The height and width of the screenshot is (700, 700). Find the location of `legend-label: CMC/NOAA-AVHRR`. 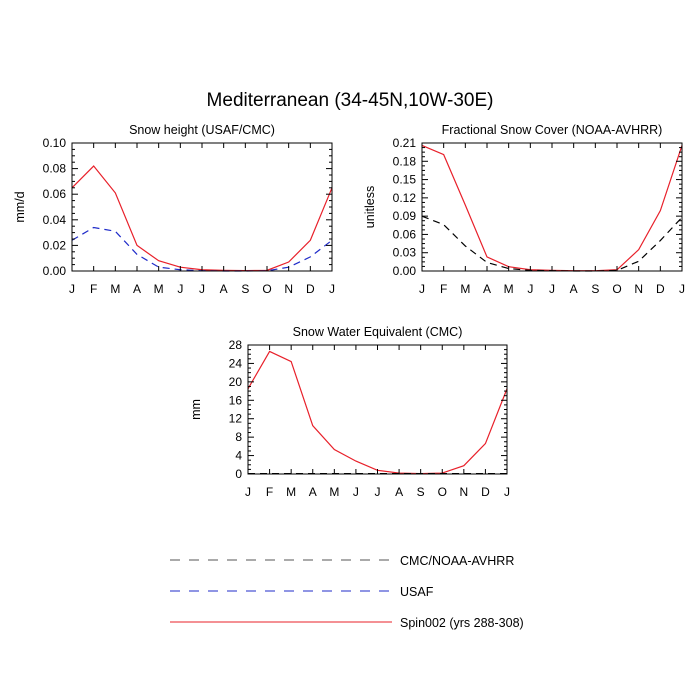

legend-label: CMC/NOAA-AVHRR is located at coordinates (457, 561).